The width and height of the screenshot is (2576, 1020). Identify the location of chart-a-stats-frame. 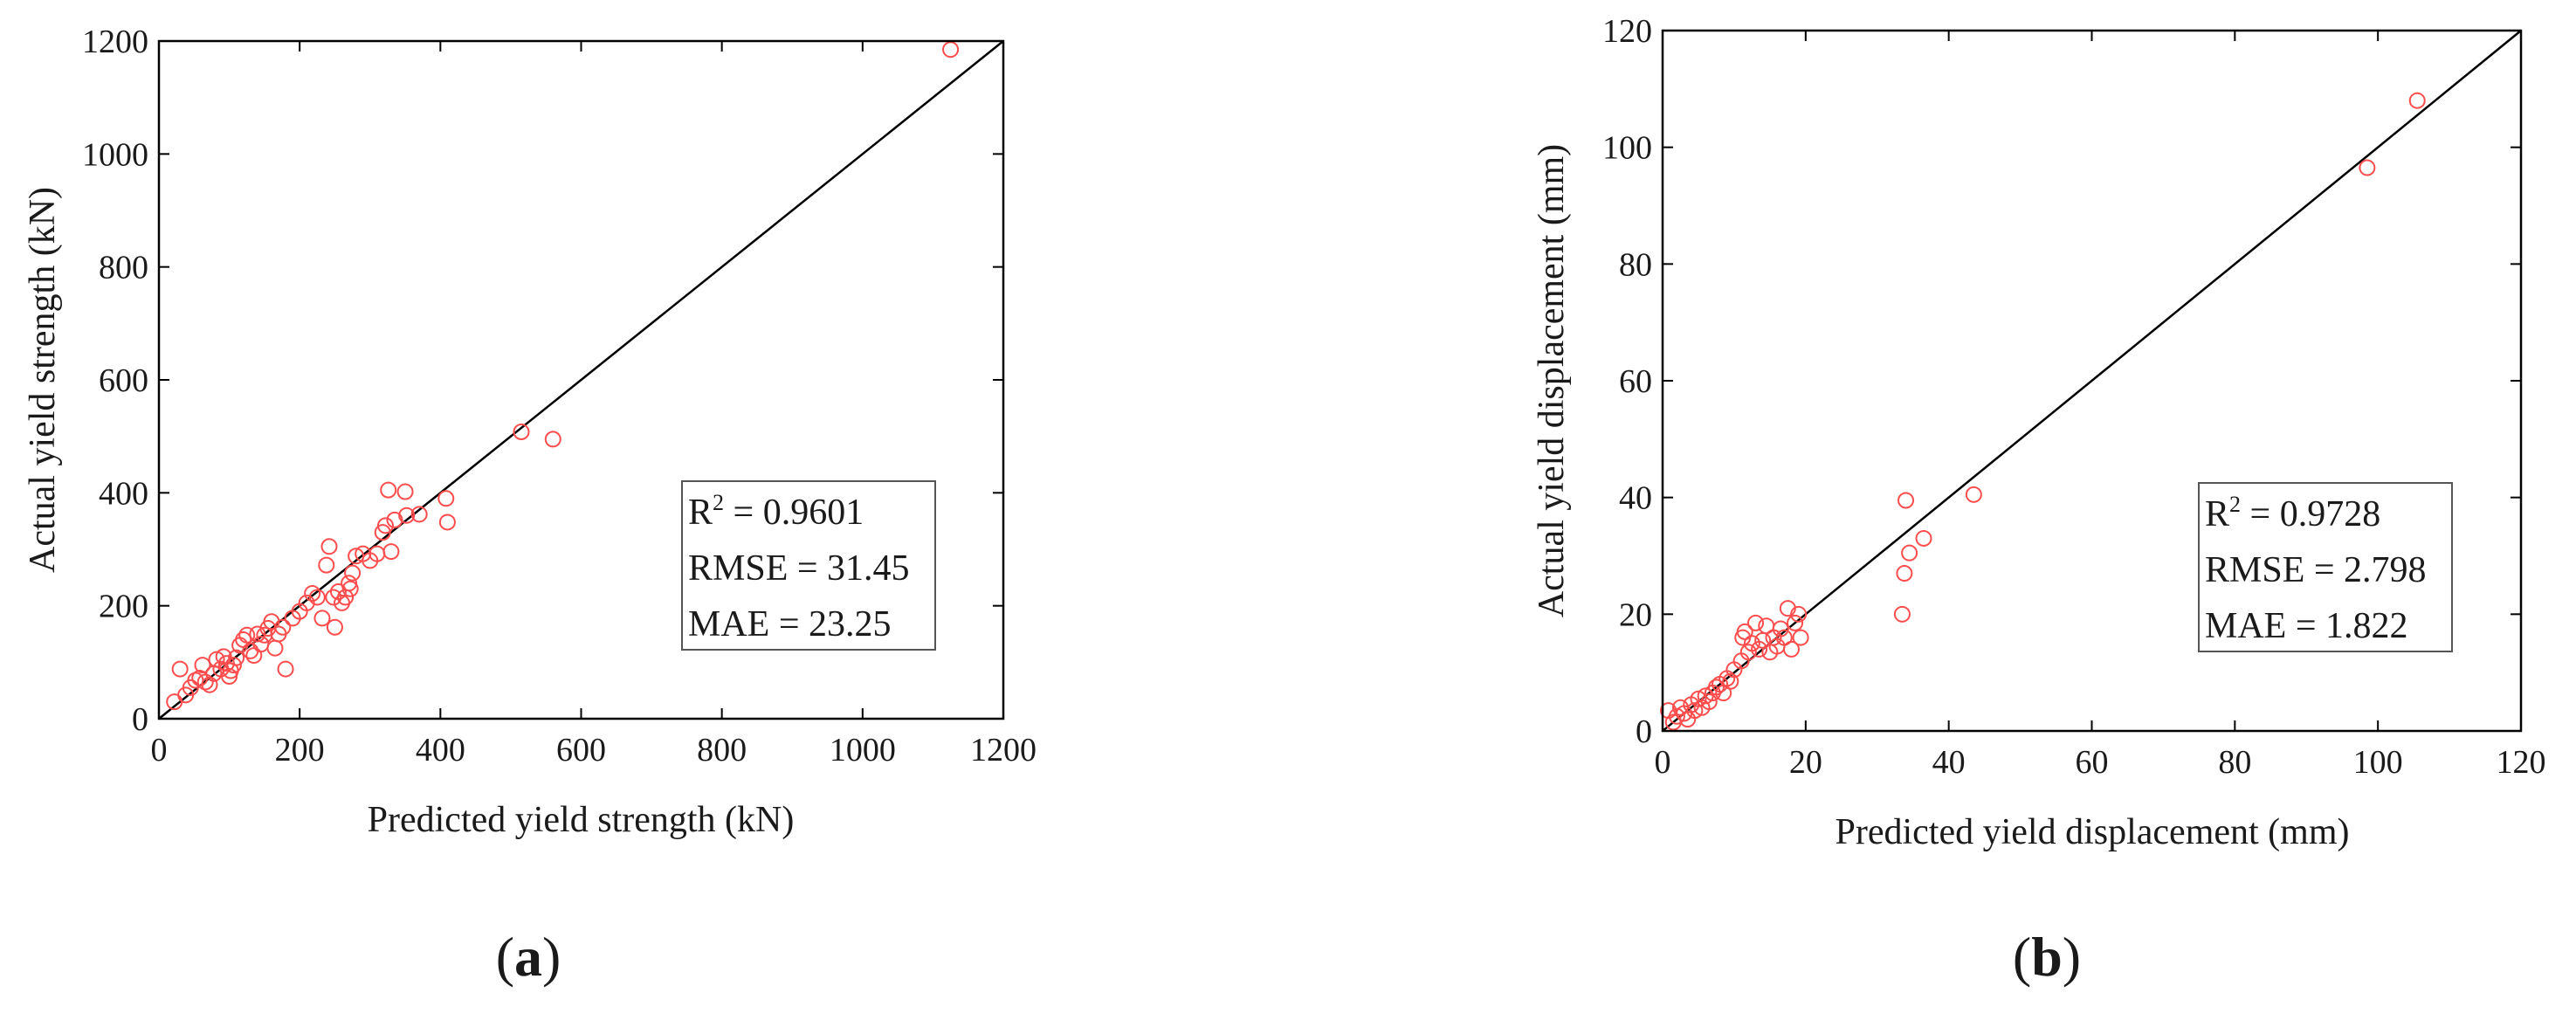
(808, 565).